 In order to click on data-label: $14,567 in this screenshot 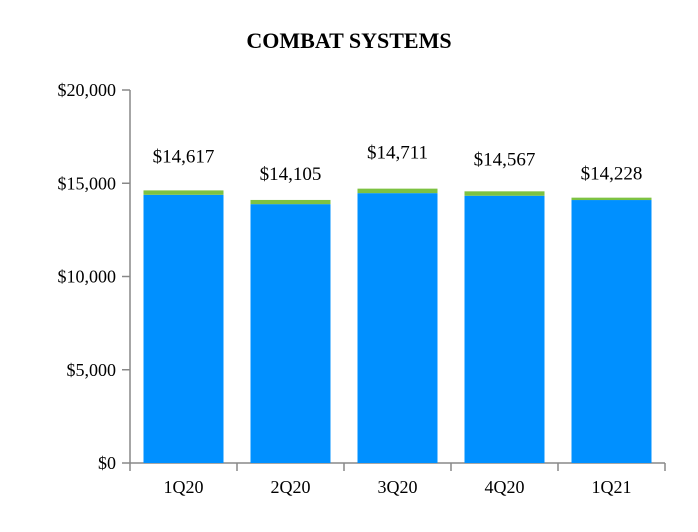, I will do `click(505, 159)`.